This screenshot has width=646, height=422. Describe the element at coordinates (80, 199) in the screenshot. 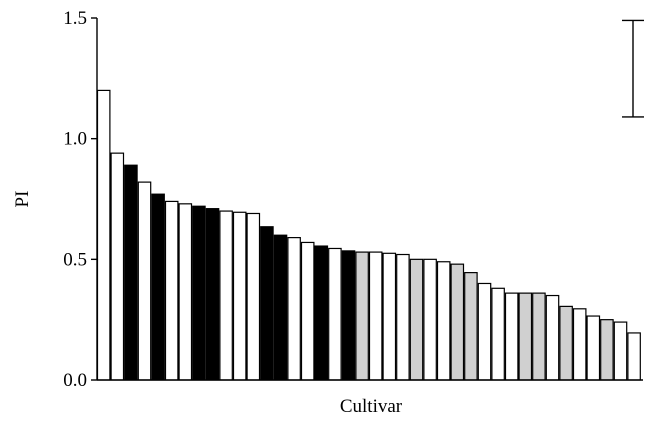

I see `y-ticks-group: 0.0 0.5 1.0 1.5` at that location.